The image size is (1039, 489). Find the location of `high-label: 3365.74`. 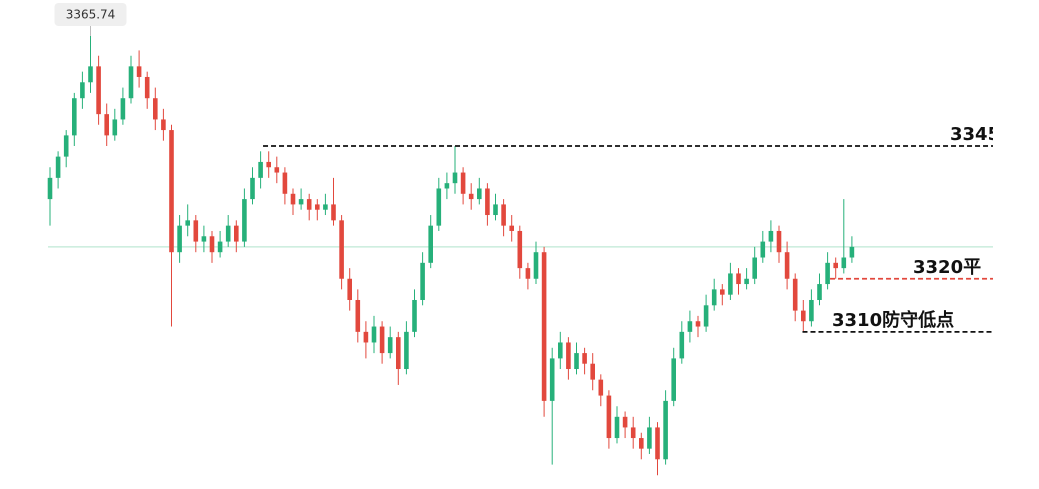

high-label: 3365.74 is located at coordinates (91, 15).